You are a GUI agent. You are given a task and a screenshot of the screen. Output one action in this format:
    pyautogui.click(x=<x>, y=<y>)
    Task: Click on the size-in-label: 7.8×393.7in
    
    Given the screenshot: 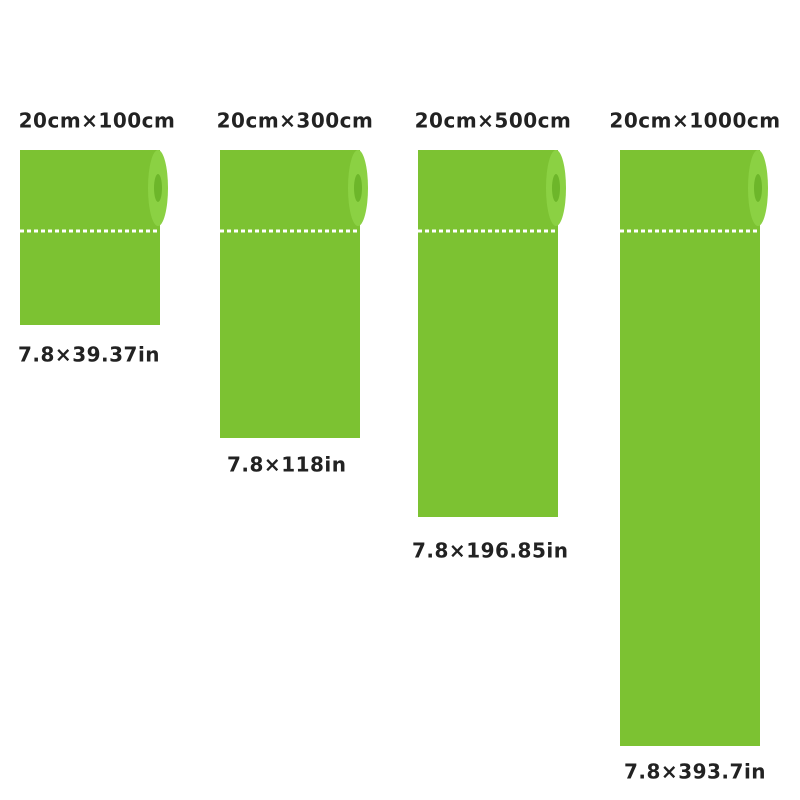 What is the action you would take?
    pyautogui.click(x=695, y=772)
    